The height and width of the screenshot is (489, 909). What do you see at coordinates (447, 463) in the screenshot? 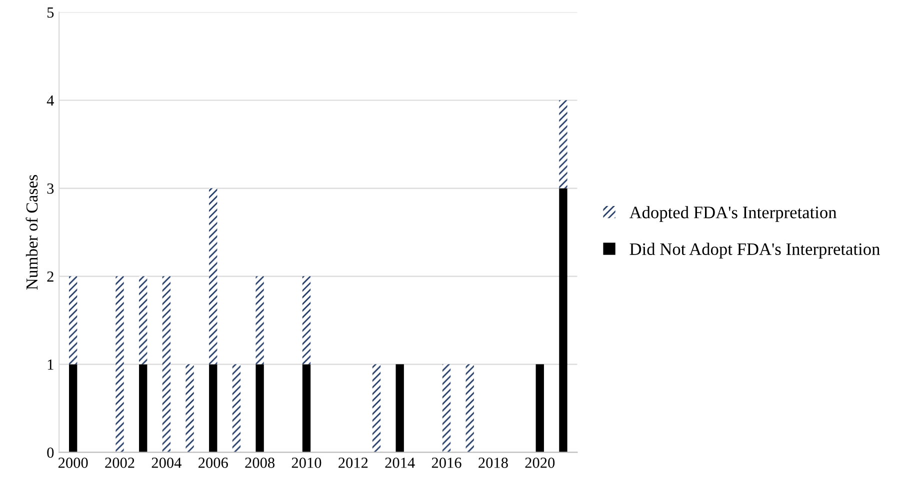
I see `x-tick-label: 2016` at bounding box center [447, 463].